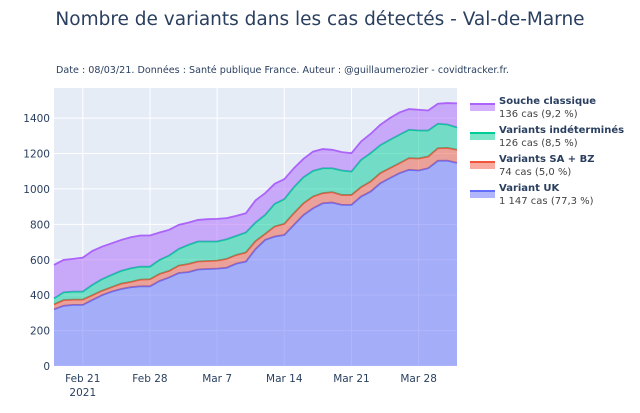 The width and height of the screenshot is (640, 413). I want to click on legend-count: 126 cas (8,5 %), so click(538, 143).